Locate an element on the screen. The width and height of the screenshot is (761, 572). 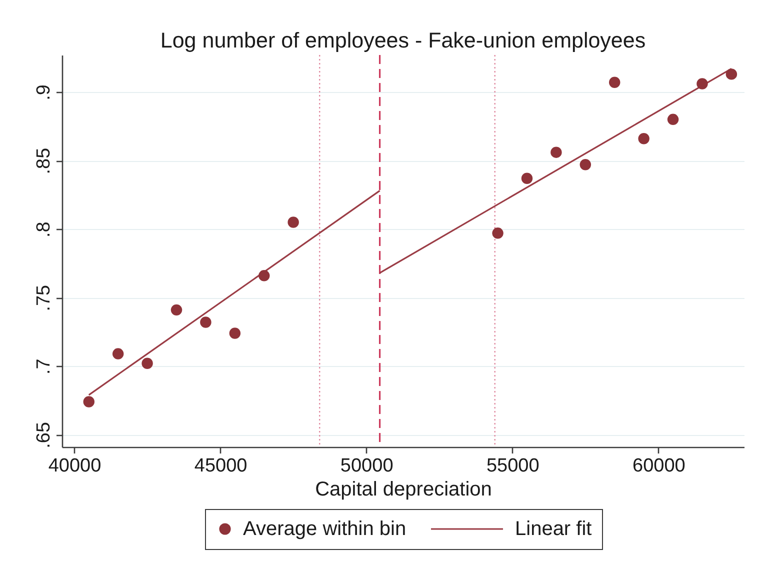
legend-label: Average within bin is located at coordinates (324, 529).